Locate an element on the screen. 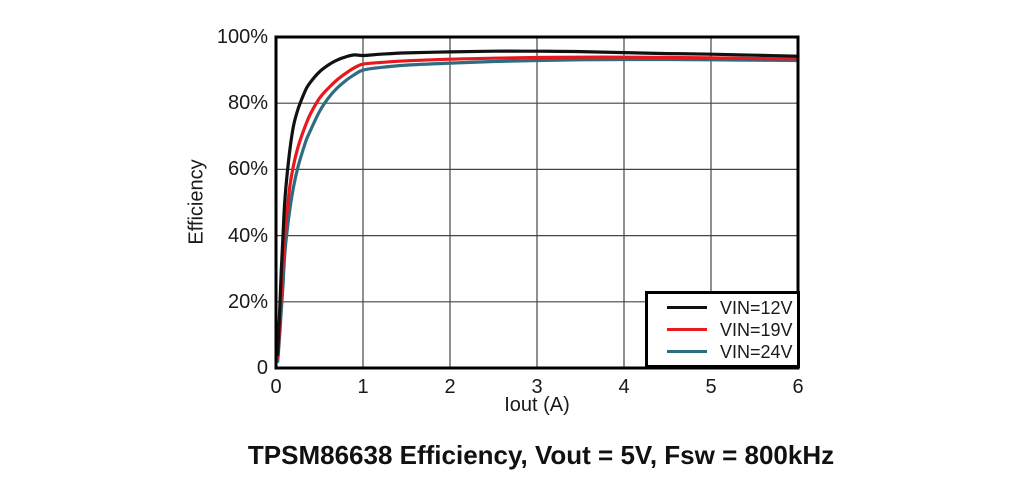 The width and height of the screenshot is (1017, 498). x-tick-label-4: 4 is located at coordinates (624, 387).